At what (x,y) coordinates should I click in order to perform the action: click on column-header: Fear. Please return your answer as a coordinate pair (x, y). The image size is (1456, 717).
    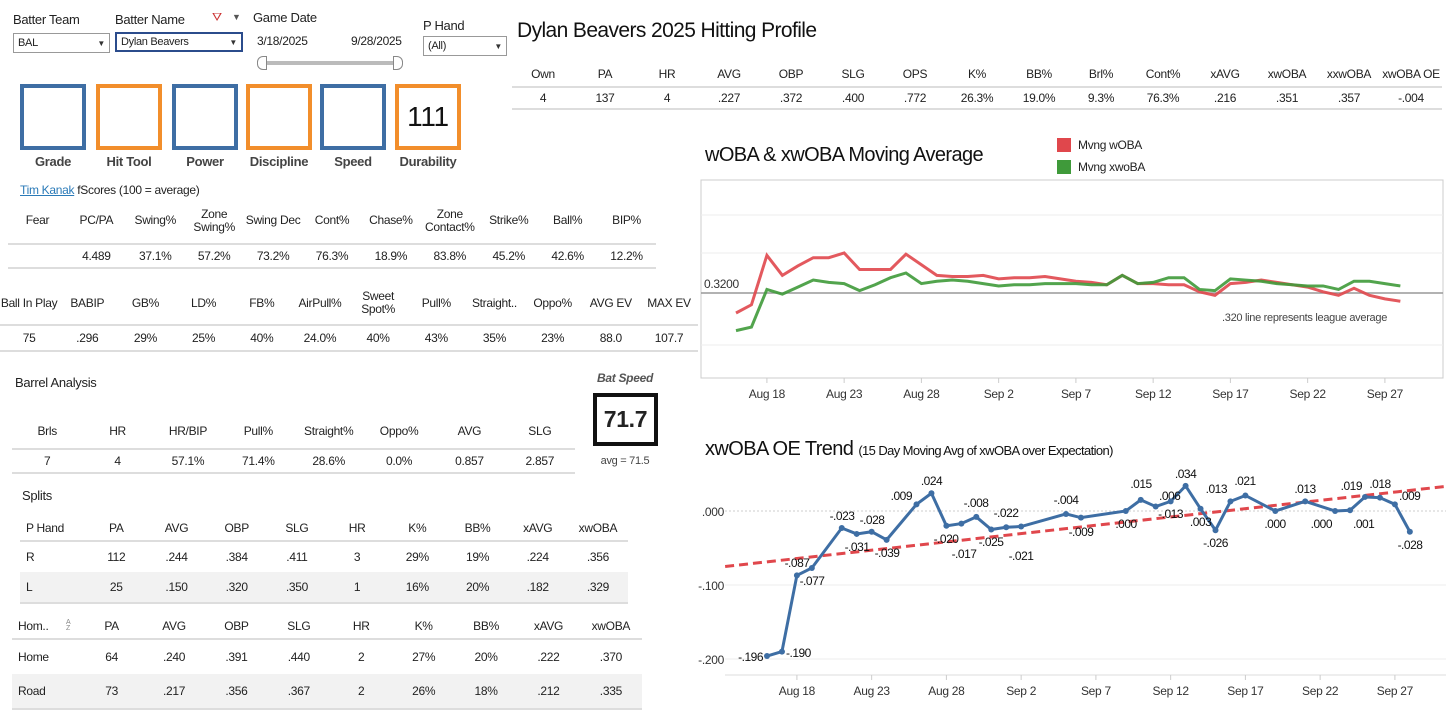
    Looking at the image, I should click on (37, 220).